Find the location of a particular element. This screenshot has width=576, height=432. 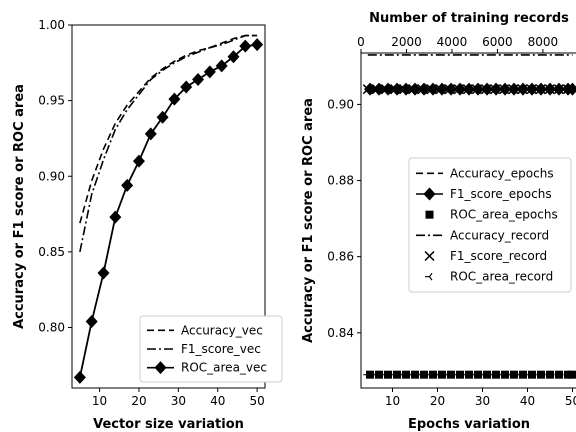

series-ROC_area_record is located at coordinates (467, 374).